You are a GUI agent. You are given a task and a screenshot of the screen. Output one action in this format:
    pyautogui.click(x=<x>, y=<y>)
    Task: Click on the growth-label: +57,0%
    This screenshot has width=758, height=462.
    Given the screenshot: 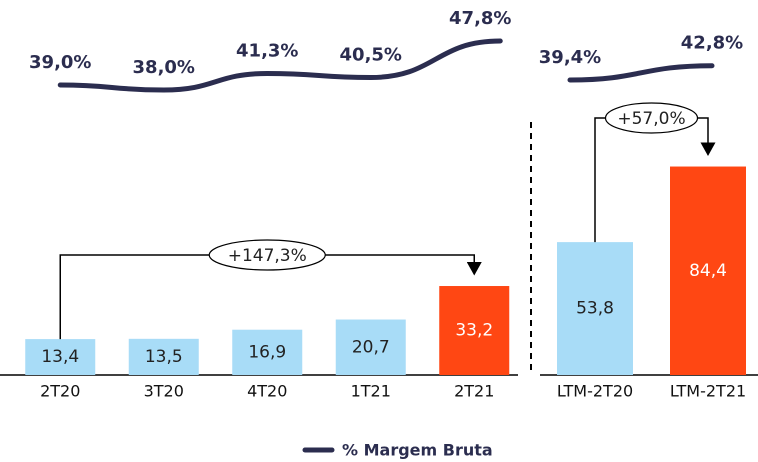 What is the action you would take?
    pyautogui.click(x=651, y=119)
    